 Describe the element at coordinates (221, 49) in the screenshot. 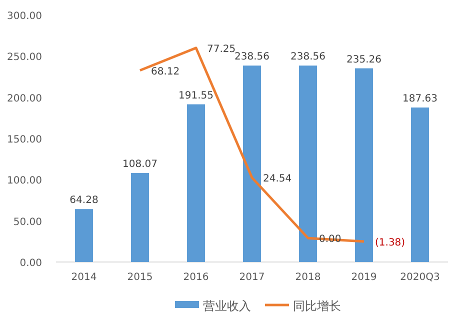

I see `data-label: 77.25` at that location.